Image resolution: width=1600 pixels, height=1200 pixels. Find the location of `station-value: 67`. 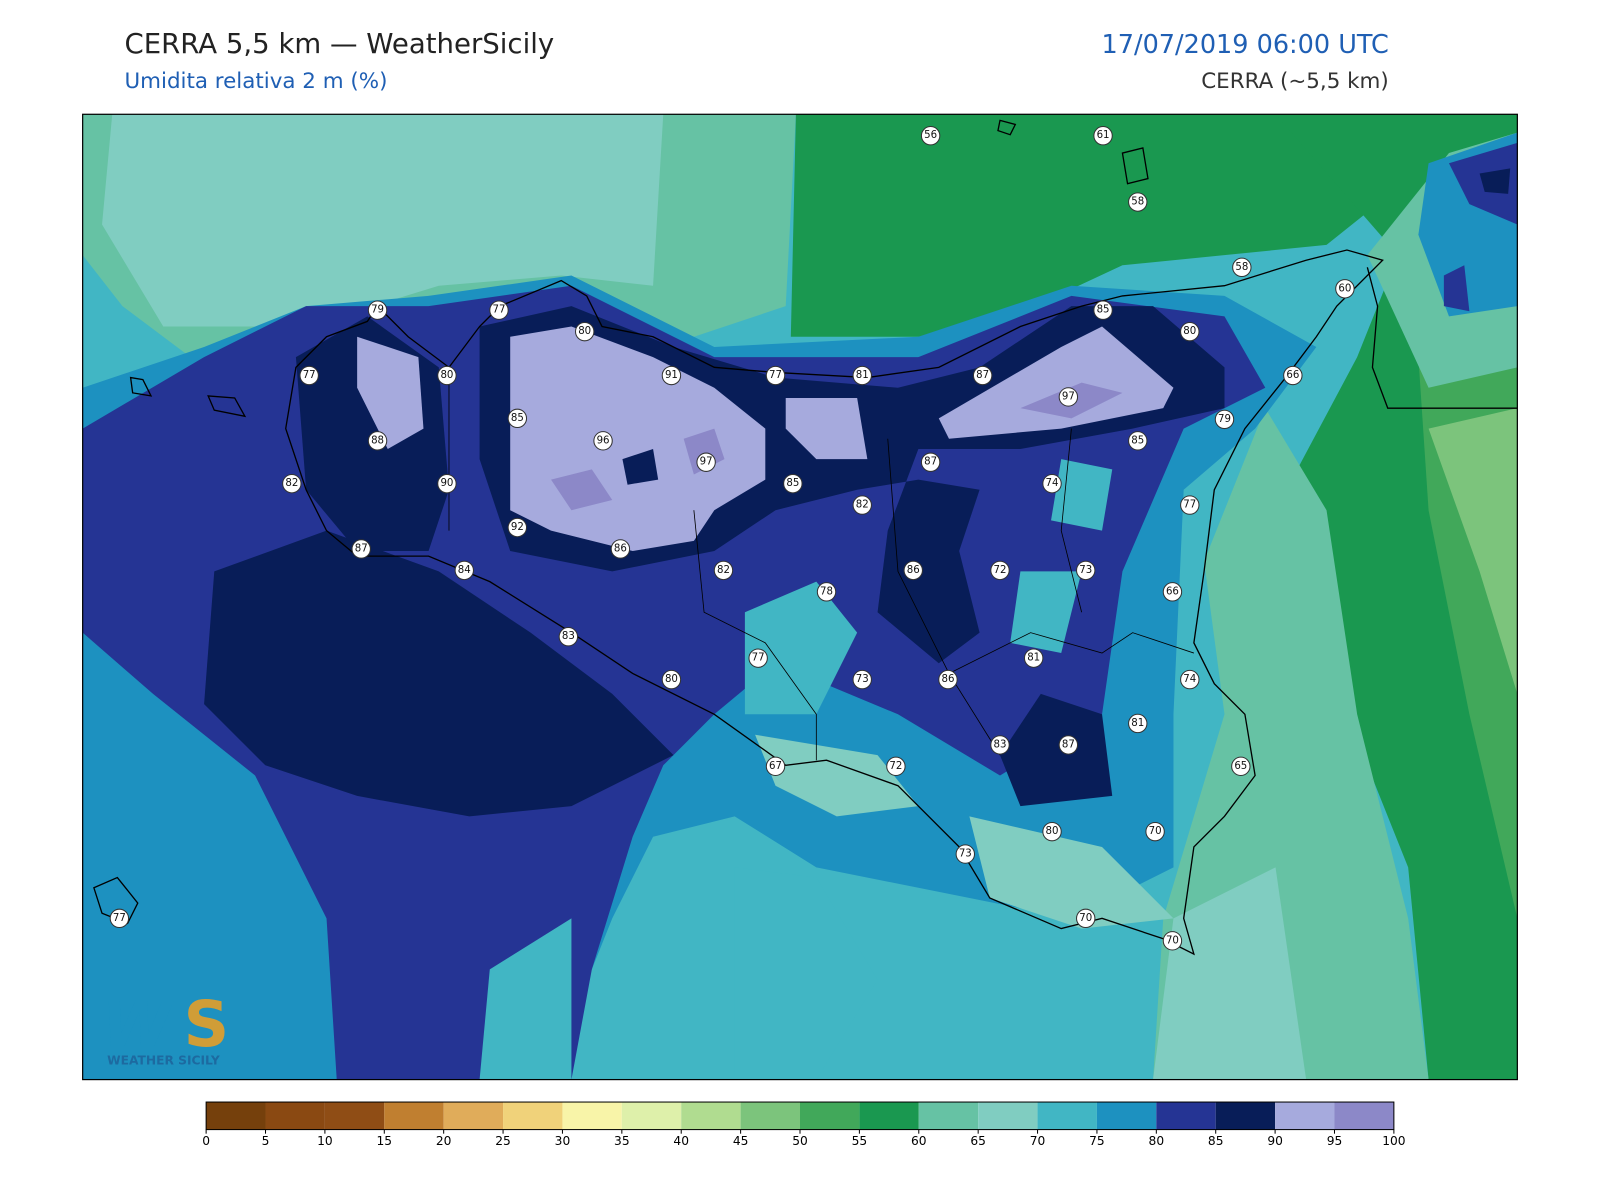

station-value: 67 is located at coordinates (775, 766).